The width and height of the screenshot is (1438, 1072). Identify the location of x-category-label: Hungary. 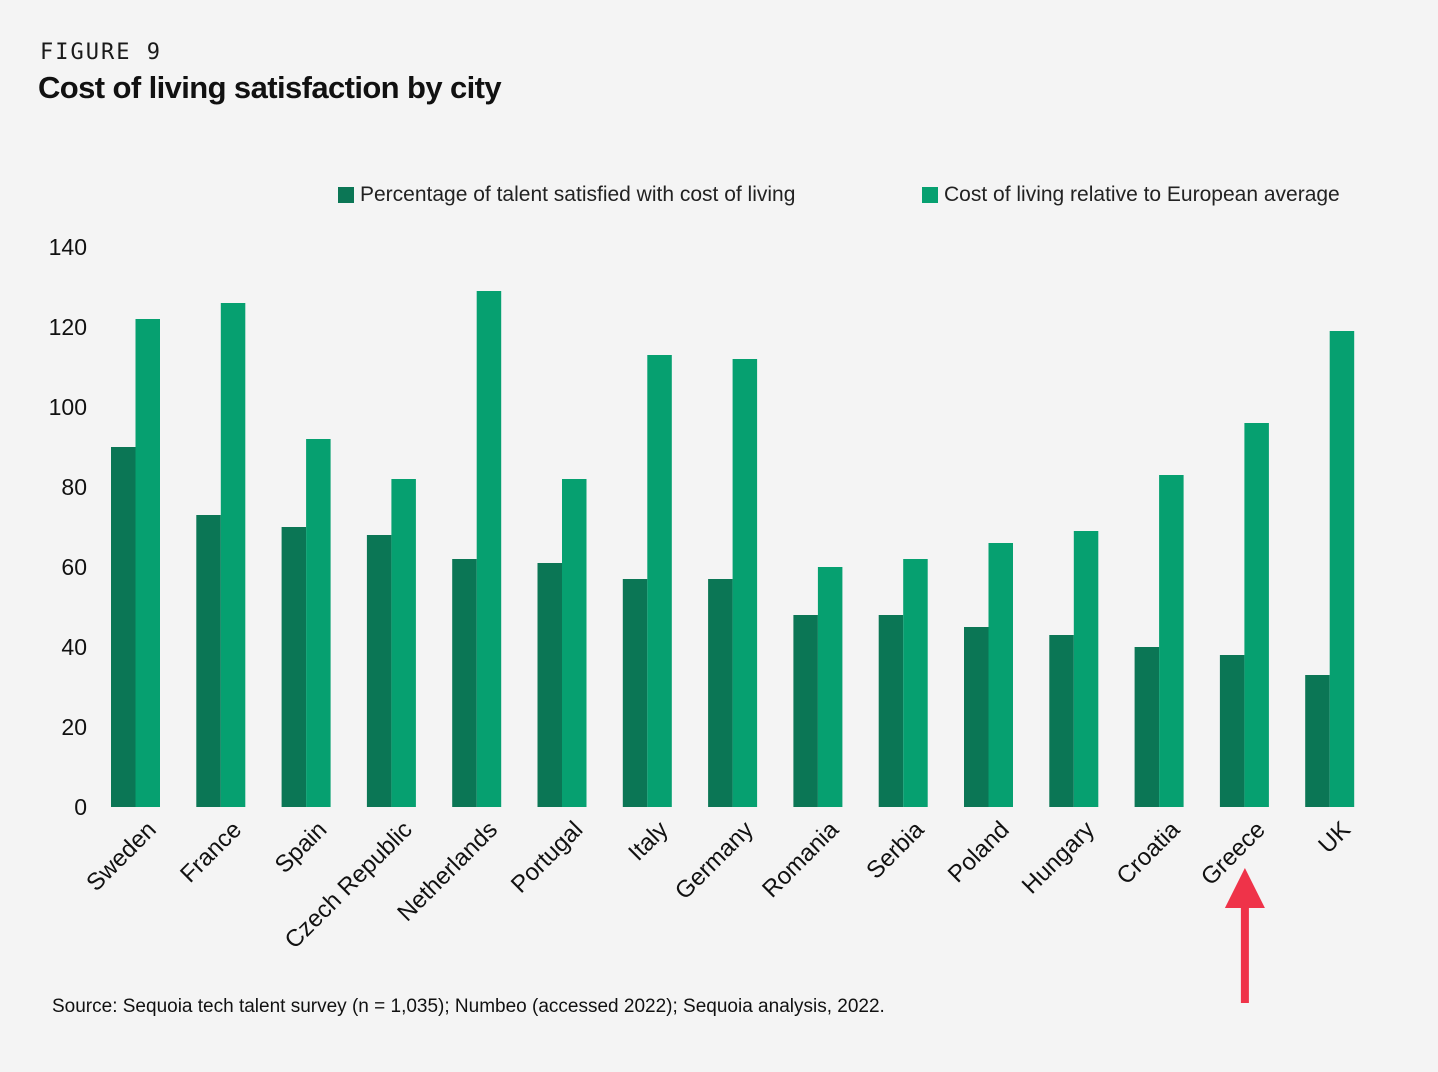
(1058, 857).